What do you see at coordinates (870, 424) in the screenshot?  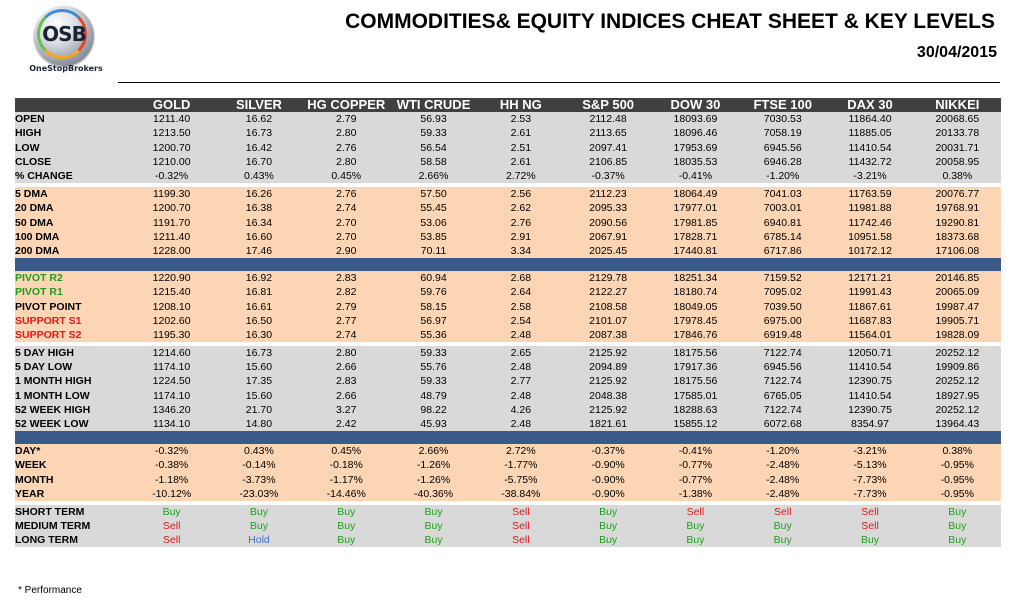 I see `value-cell: 8354.97` at bounding box center [870, 424].